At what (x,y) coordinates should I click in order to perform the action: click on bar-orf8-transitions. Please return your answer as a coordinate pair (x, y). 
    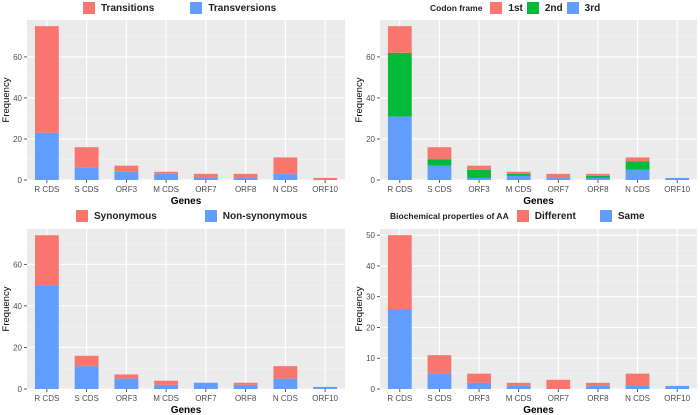
    Looking at the image, I should click on (245, 175).